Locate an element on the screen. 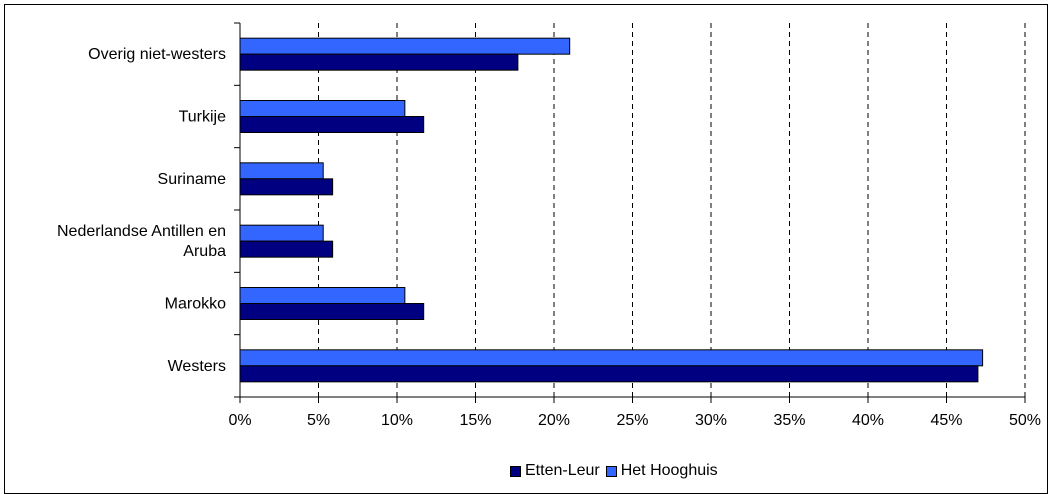  legend: Etten-Leur Het Hooghuis is located at coordinates (614, 471).